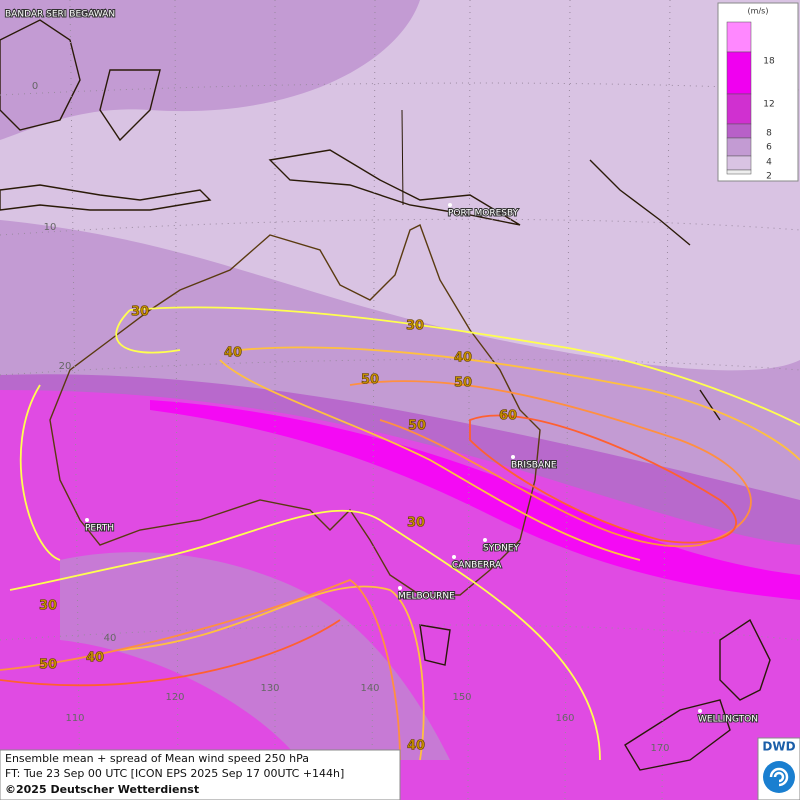  What do you see at coordinates (659, 748) in the screenshot?
I see `longitude-label: 170` at bounding box center [659, 748].